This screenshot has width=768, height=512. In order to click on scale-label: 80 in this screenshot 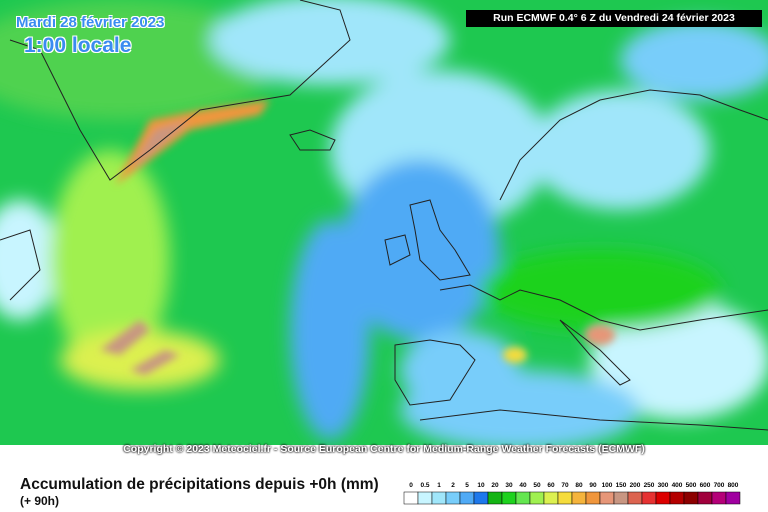, I will do `click(579, 485)`.